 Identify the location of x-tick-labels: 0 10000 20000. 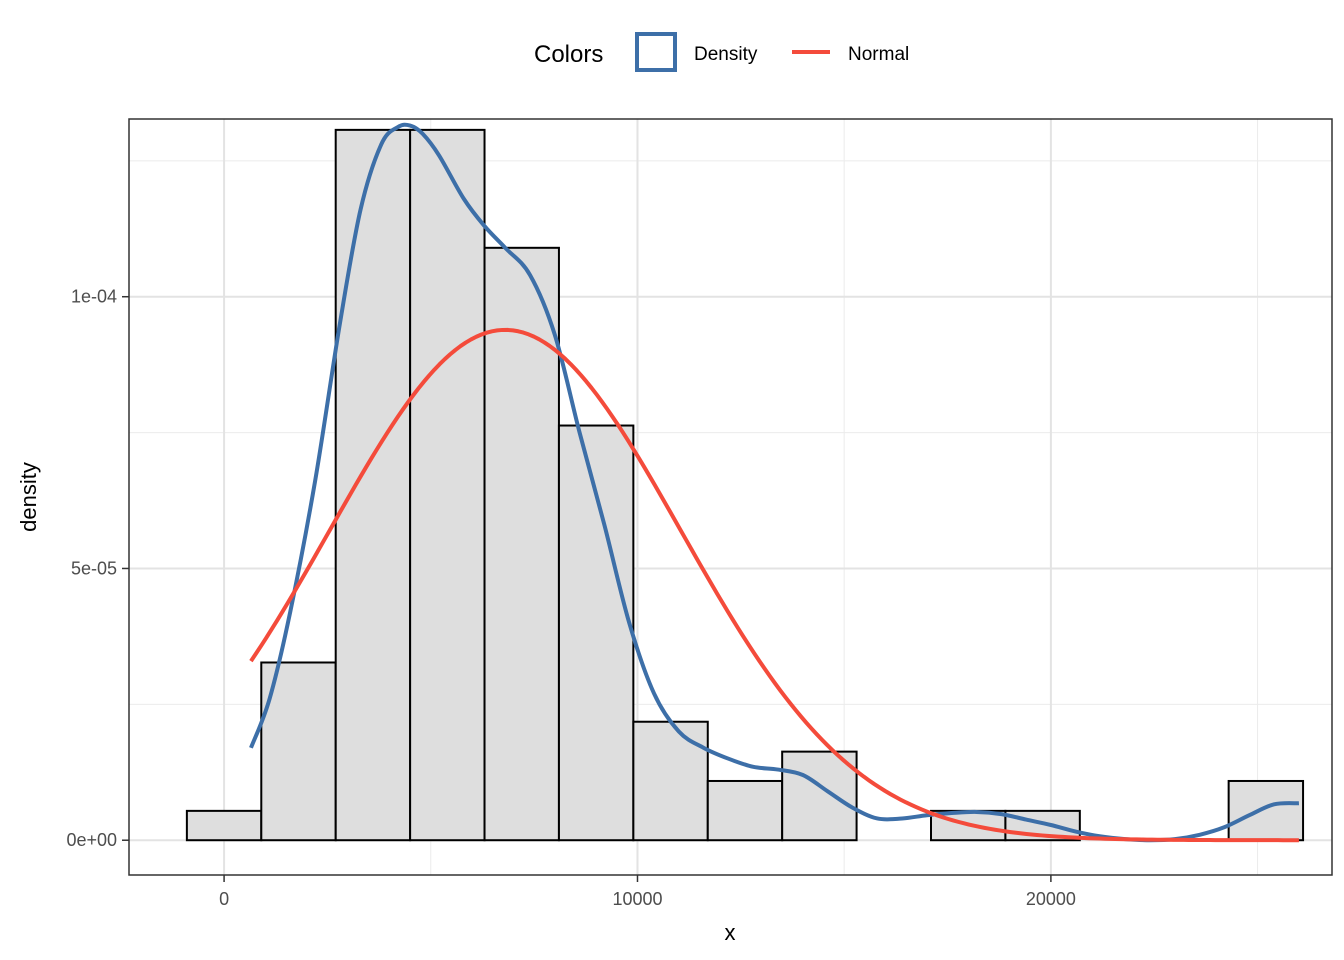
(647, 899).